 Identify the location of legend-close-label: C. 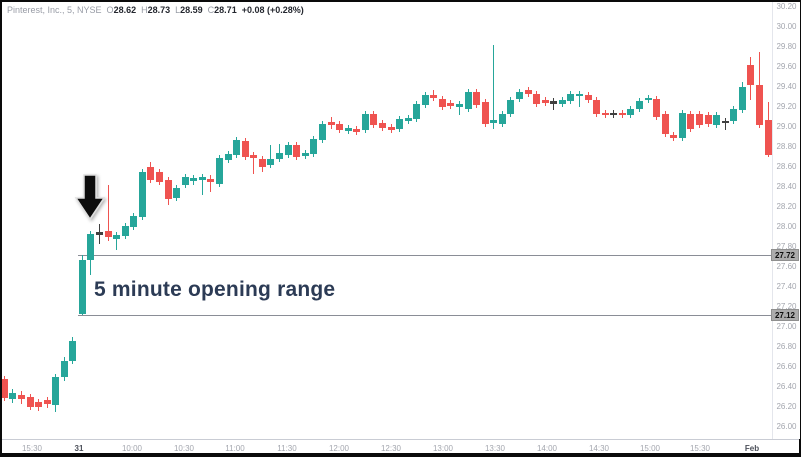
(211, 10).